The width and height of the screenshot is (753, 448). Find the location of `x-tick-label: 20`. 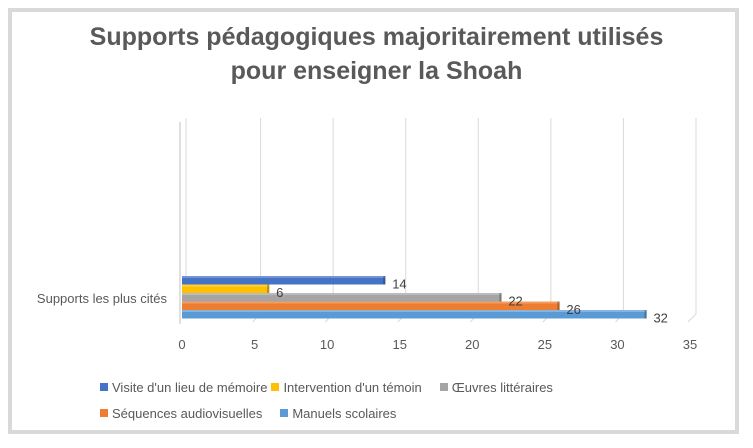

x-tick-label: 20 is located at coordinates (472, 344).